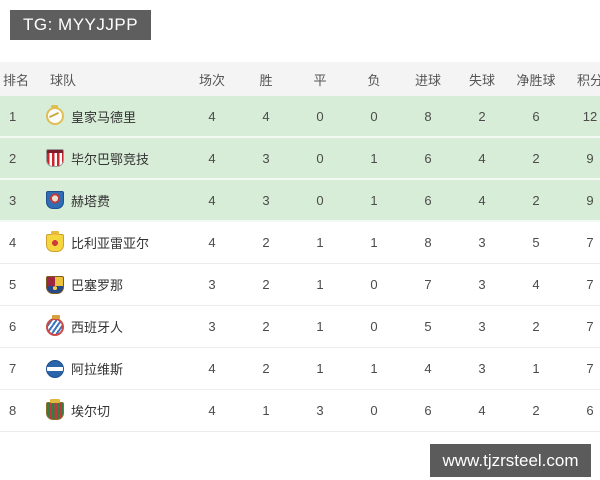  I want to click on team-cell: 皇家马德里, so click(115, 115).